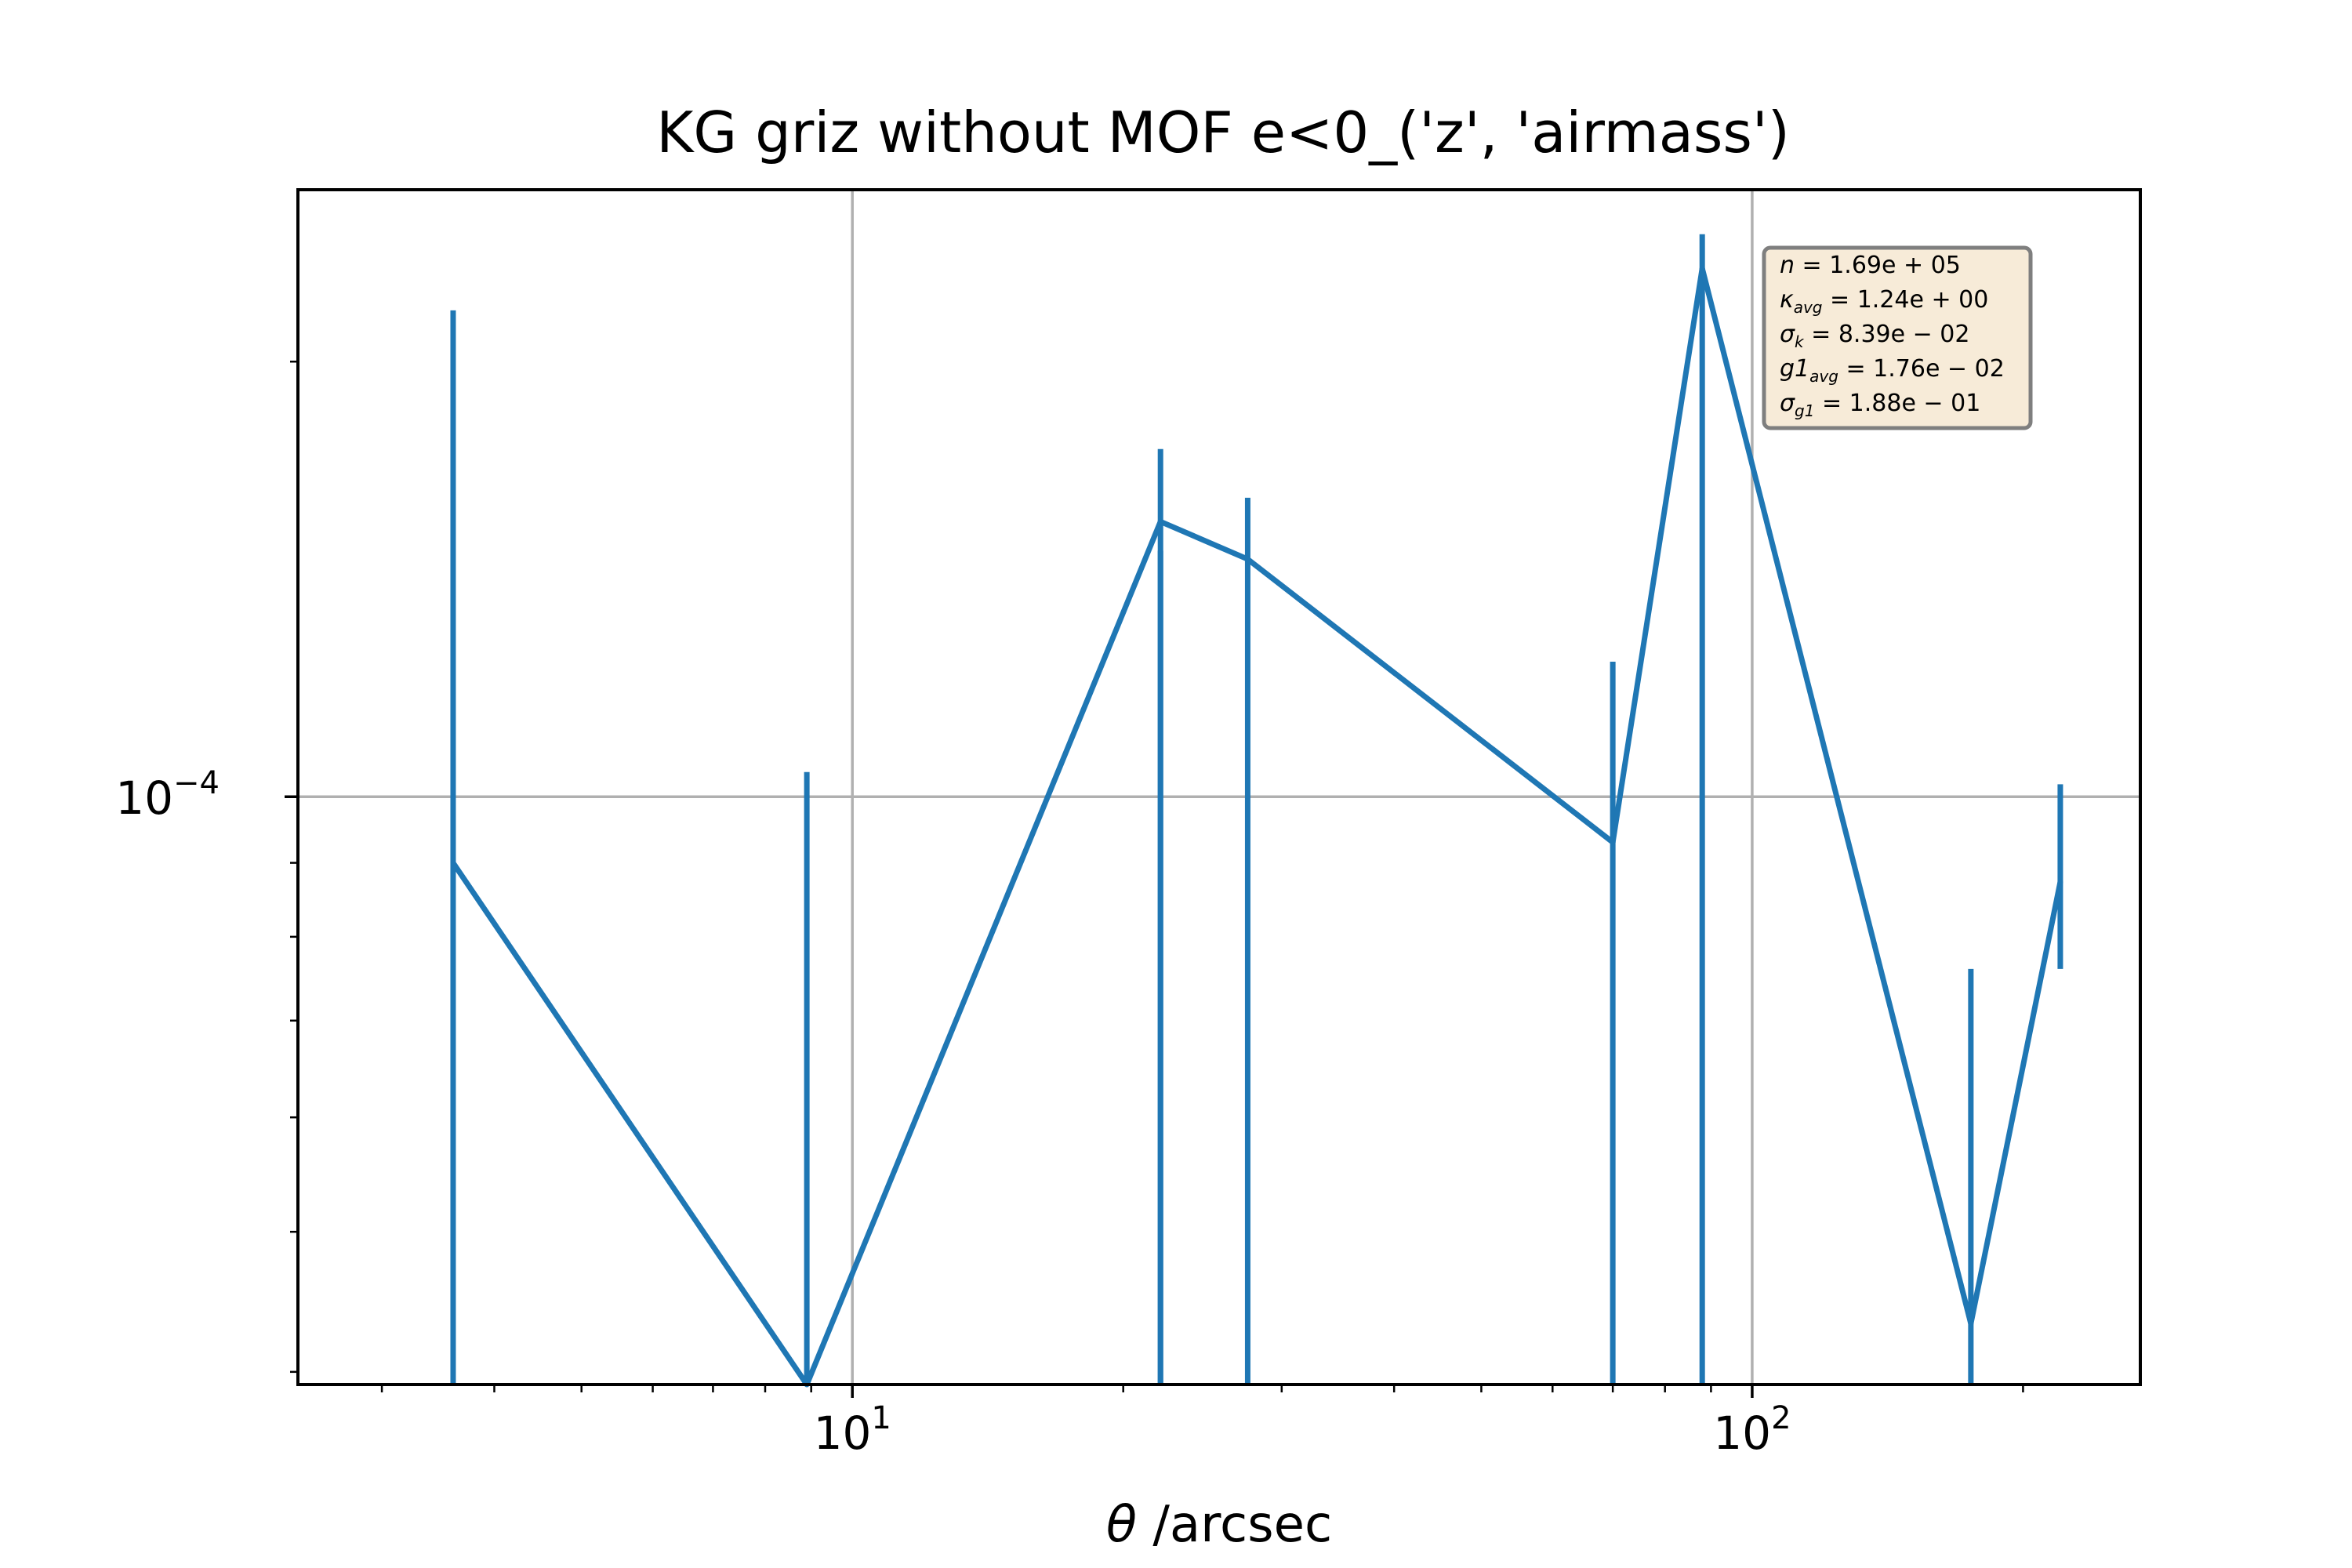 Image resolution: width=2352 pixels, height=1568 pixels. I want to click on stats-line-symbol: κ, so click(1787, 300).